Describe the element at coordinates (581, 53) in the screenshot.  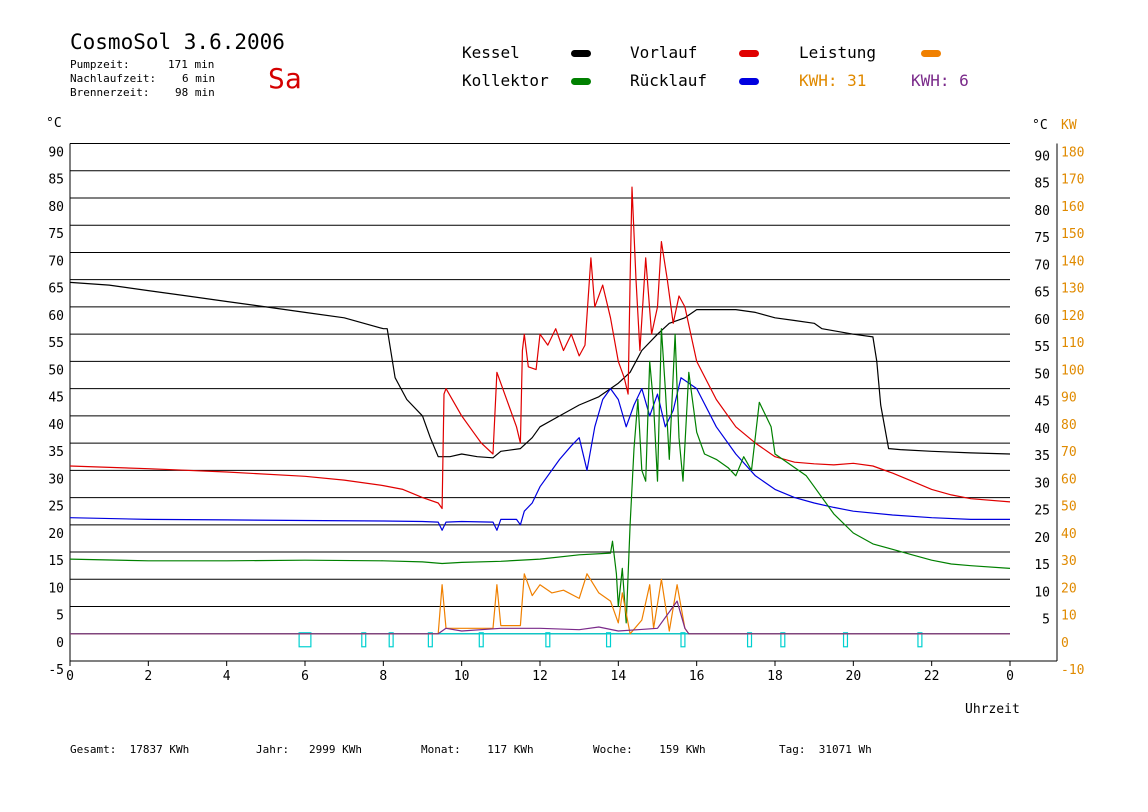
I see `legend-kessel-swatch` at that location.